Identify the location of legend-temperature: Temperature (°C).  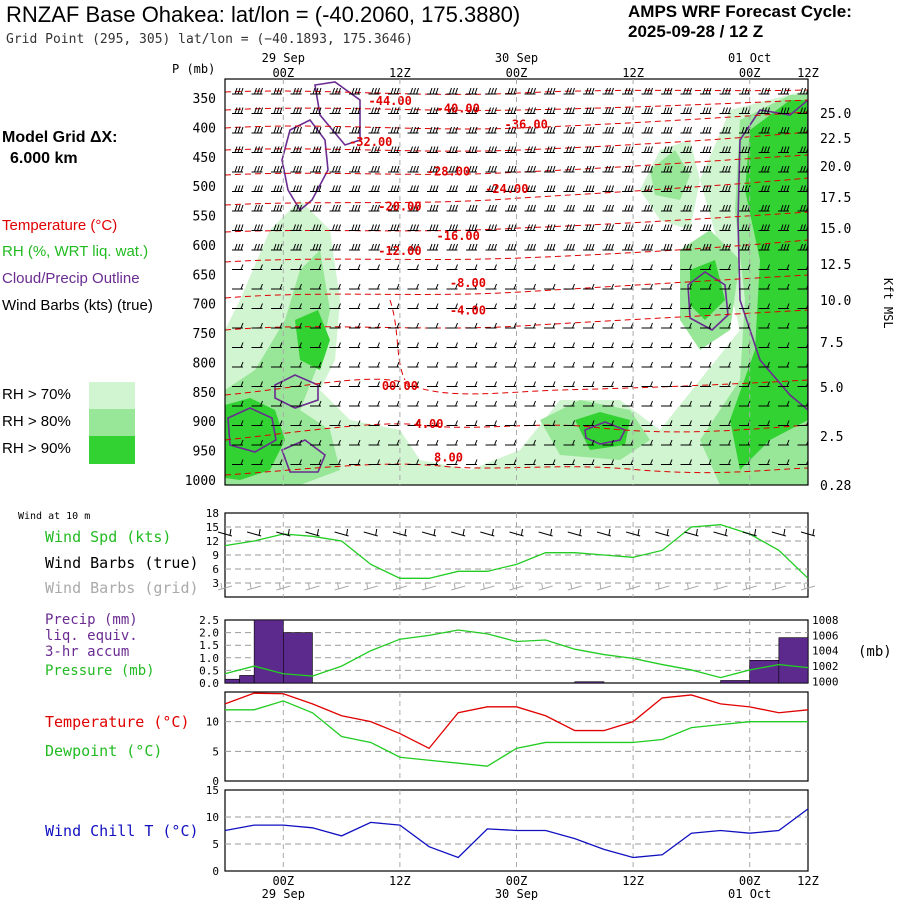
(60, 225).